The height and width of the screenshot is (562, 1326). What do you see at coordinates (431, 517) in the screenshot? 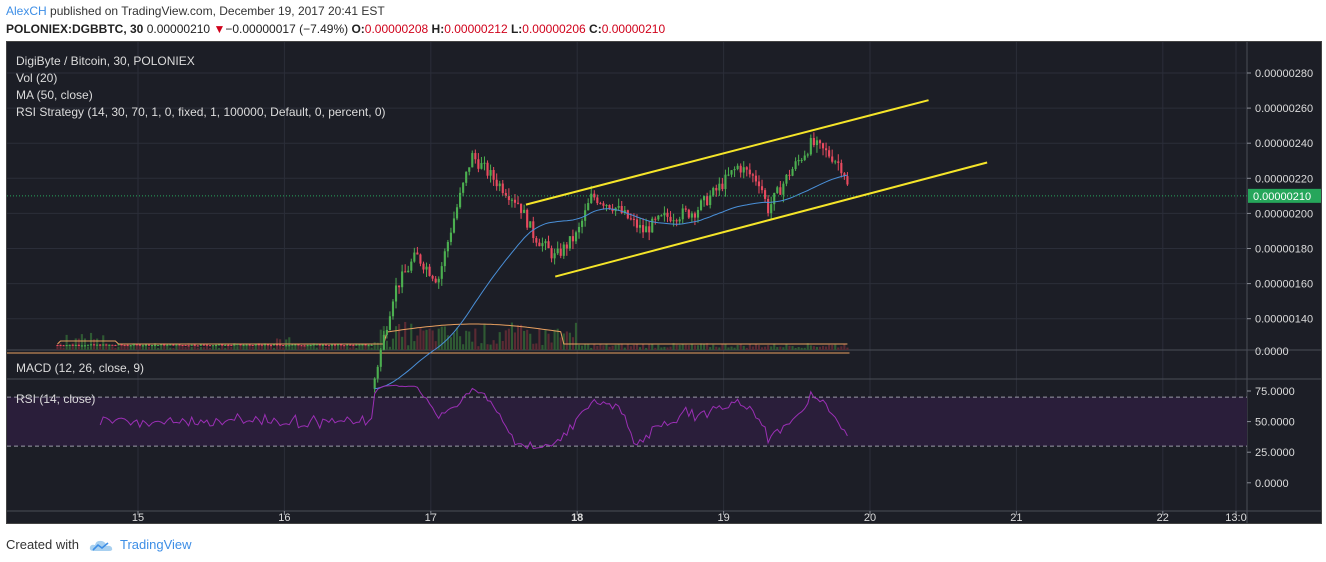
I see `time-tick-label: 17` at bounding box center [431, 517].